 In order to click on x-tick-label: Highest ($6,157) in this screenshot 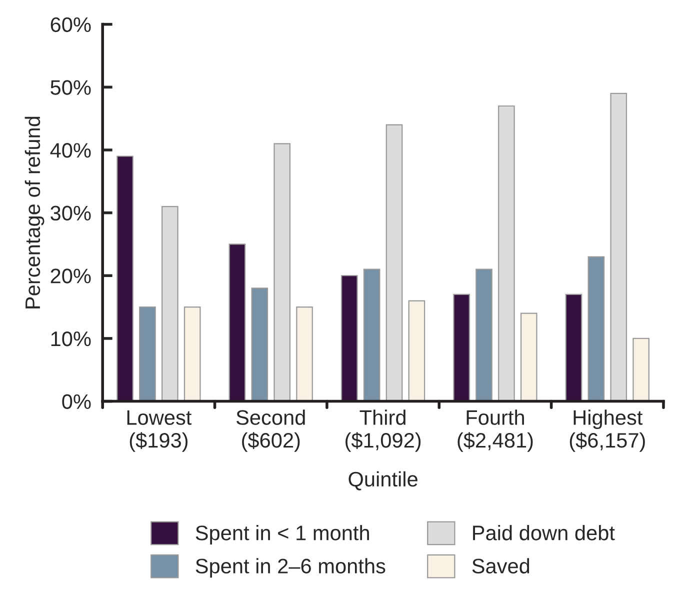, I will do `click(607, 431)`.